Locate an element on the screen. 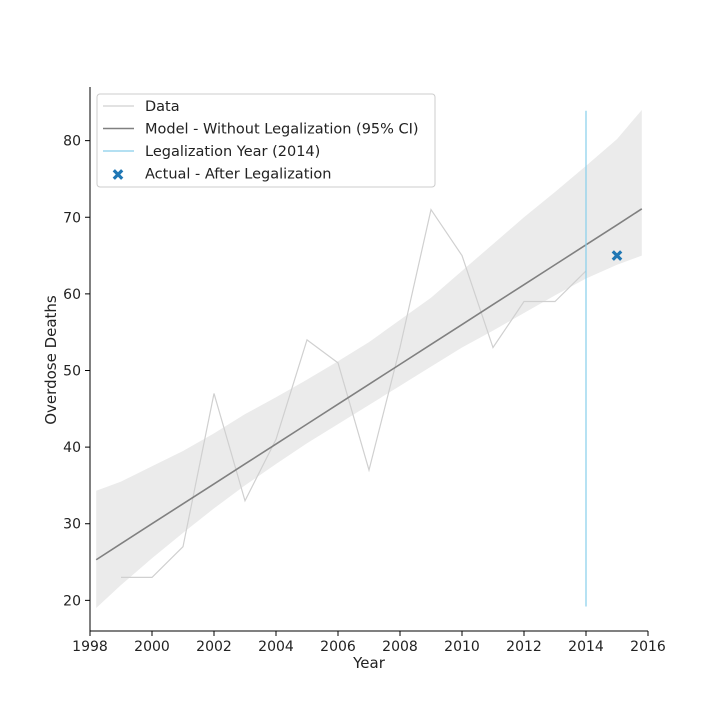  legend-label: Actual - After Legalization is located at coordinates (238, 175).